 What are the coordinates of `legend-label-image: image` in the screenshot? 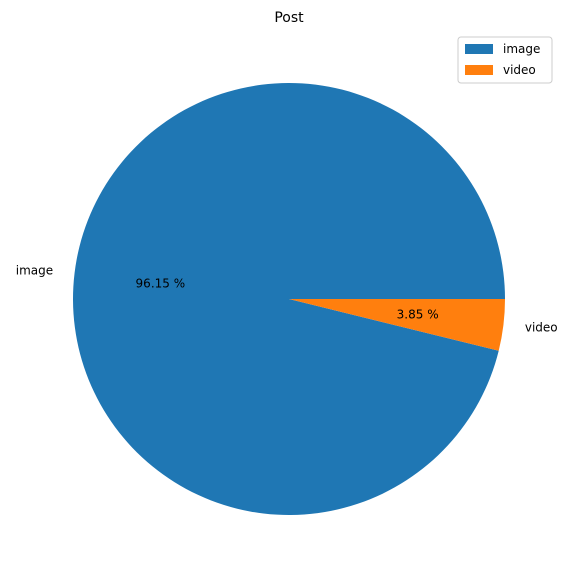 It's located at (521, 49).